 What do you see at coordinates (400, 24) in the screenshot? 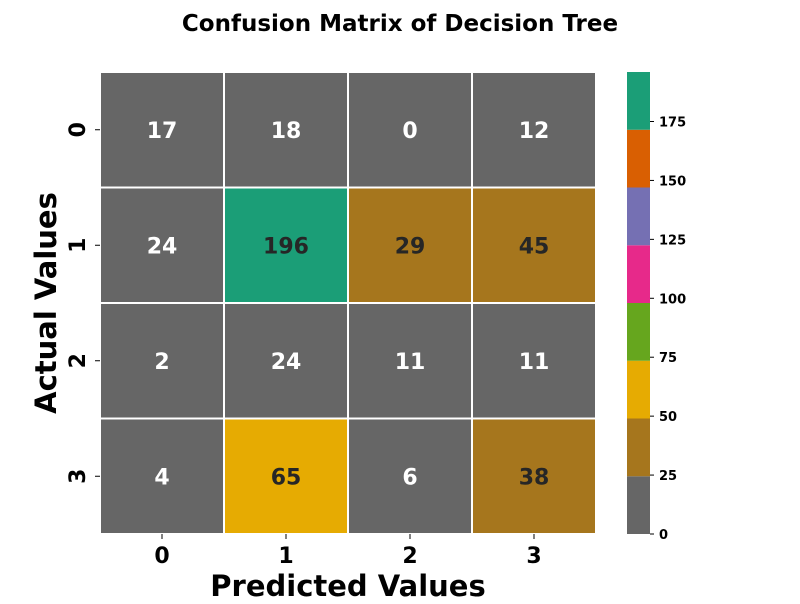
I see `chart-title: Confusion Matrix of Decision Tree` at bounding box center [400, 24].